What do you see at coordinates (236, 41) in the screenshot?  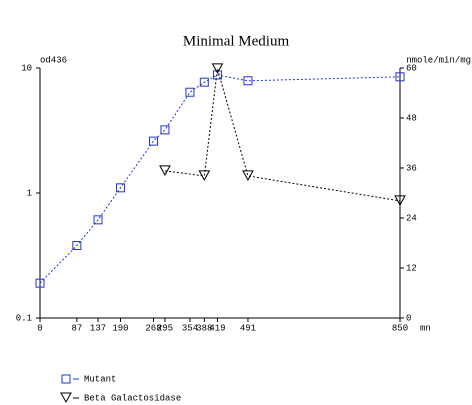 I see `chart-title: Minimal Medium` at bounding box center [236, 41].